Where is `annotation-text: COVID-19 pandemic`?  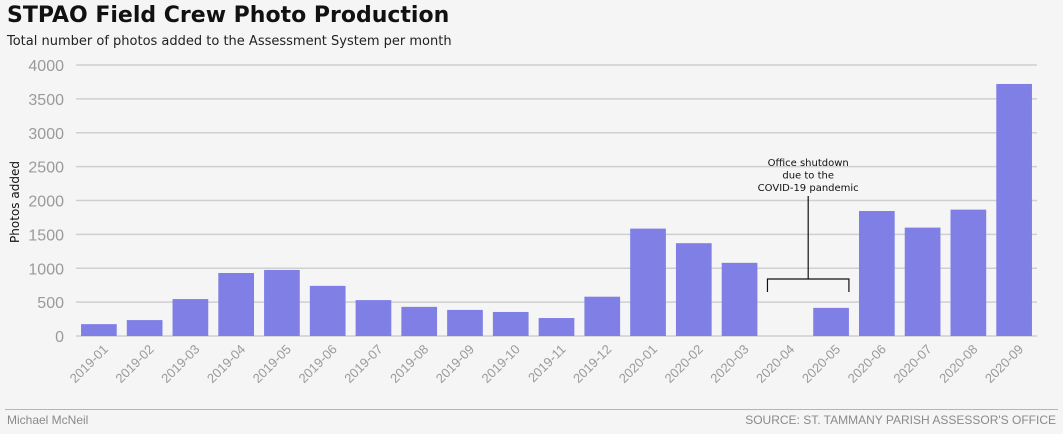 annotation-text: COVID-19 pandemic is located at coordinates (808, 188).